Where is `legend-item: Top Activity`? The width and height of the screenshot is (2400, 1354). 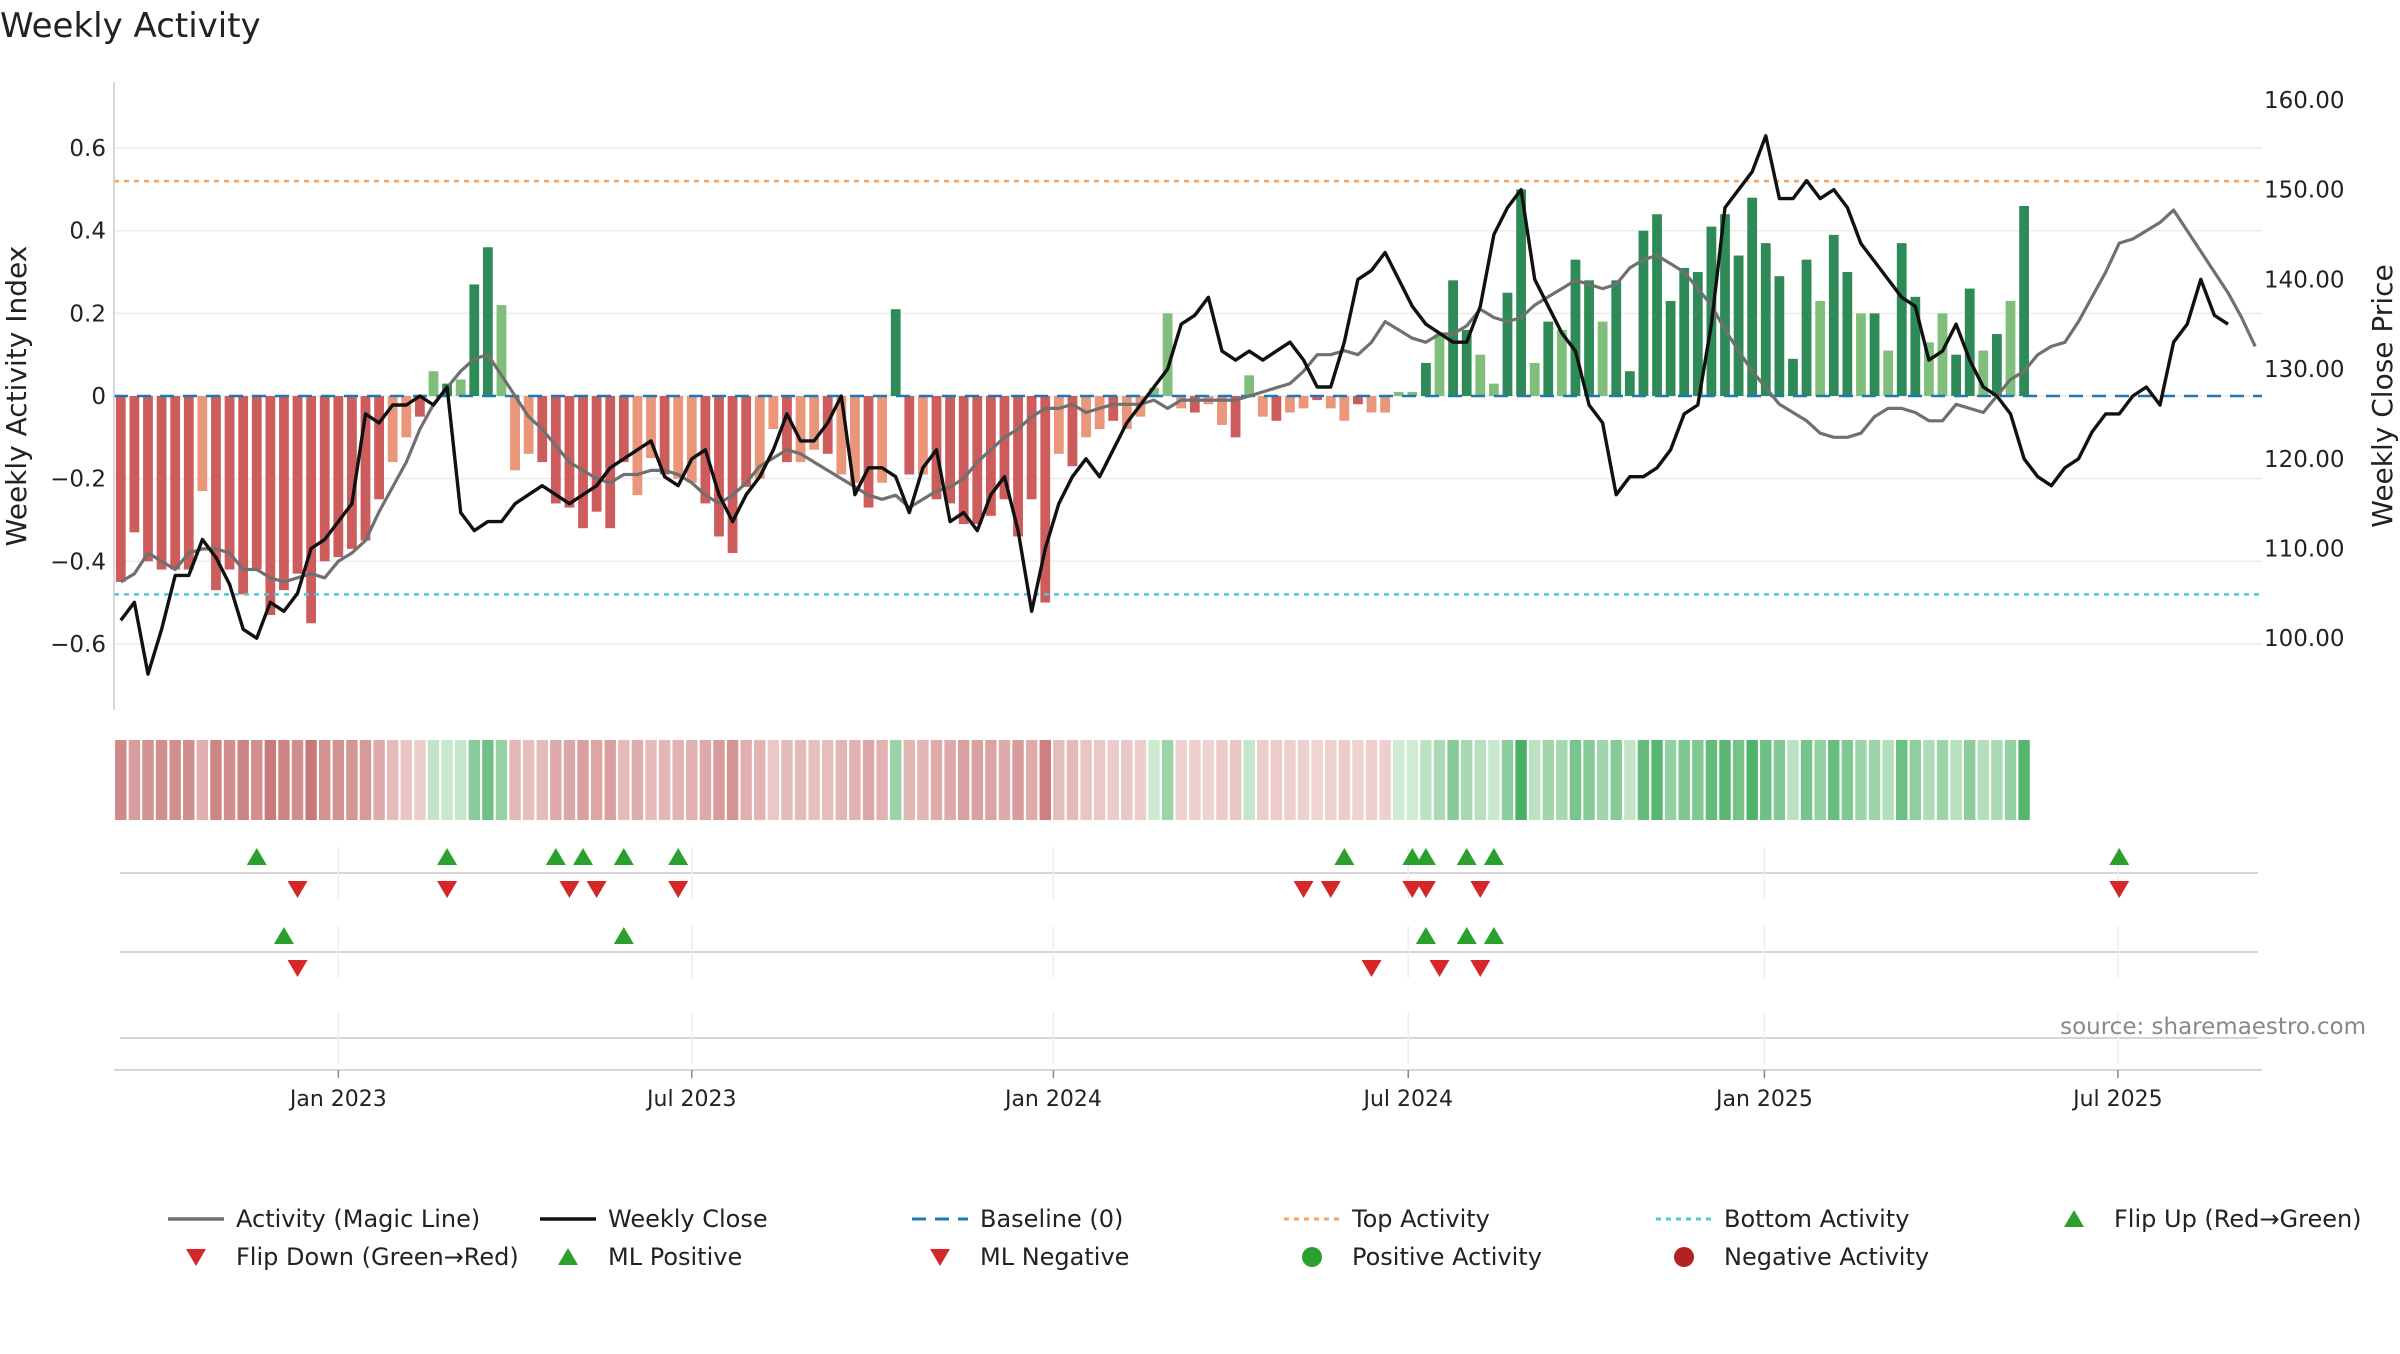
legend-item: Top Activity is located at coordinates (1387, 1219).